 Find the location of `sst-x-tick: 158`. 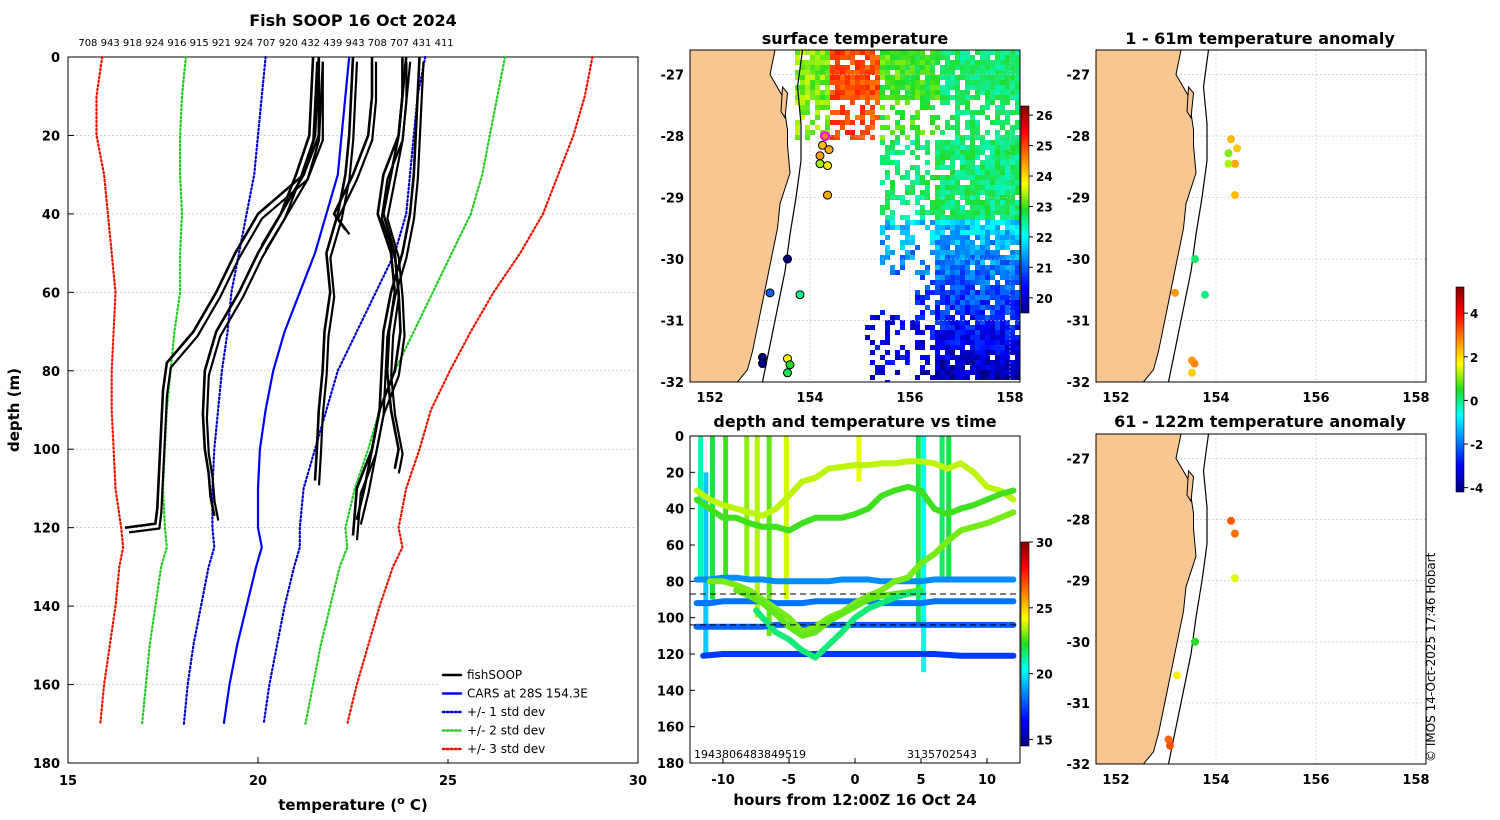

sst-x-tick: 158 is located at coordinates (1009, 398).